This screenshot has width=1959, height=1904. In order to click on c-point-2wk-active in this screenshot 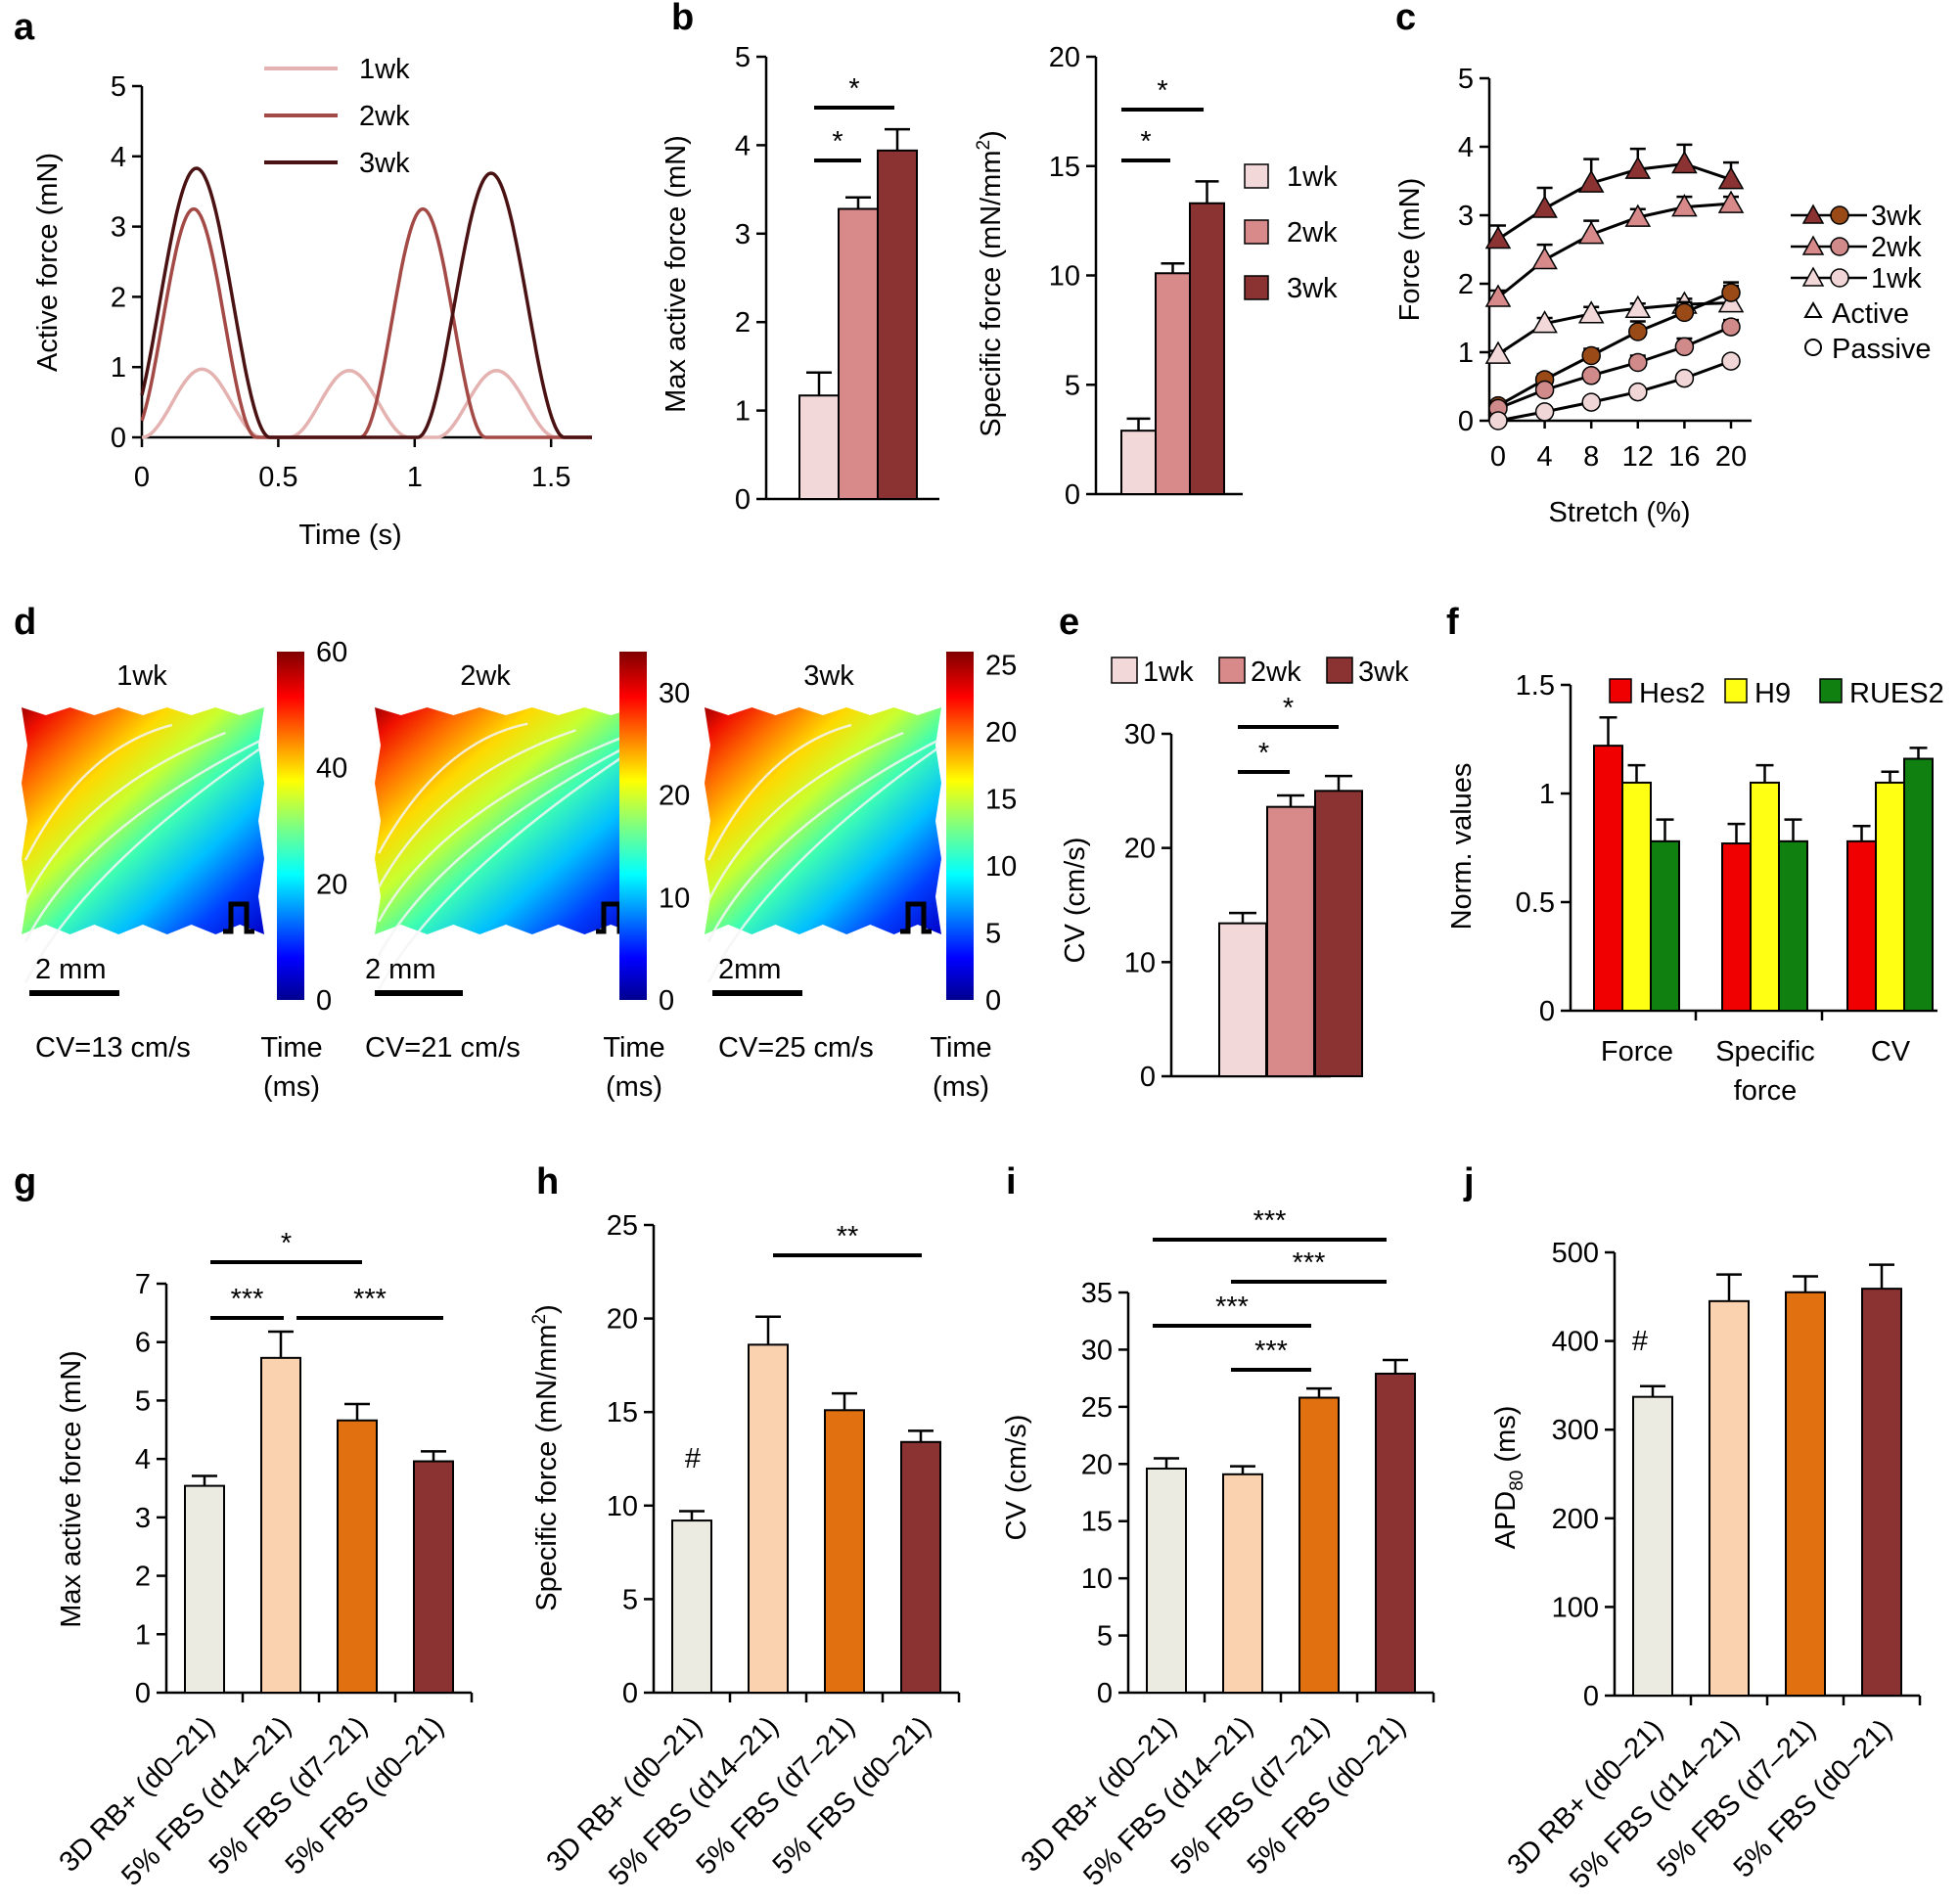, I will do `click(1545, 258)`.